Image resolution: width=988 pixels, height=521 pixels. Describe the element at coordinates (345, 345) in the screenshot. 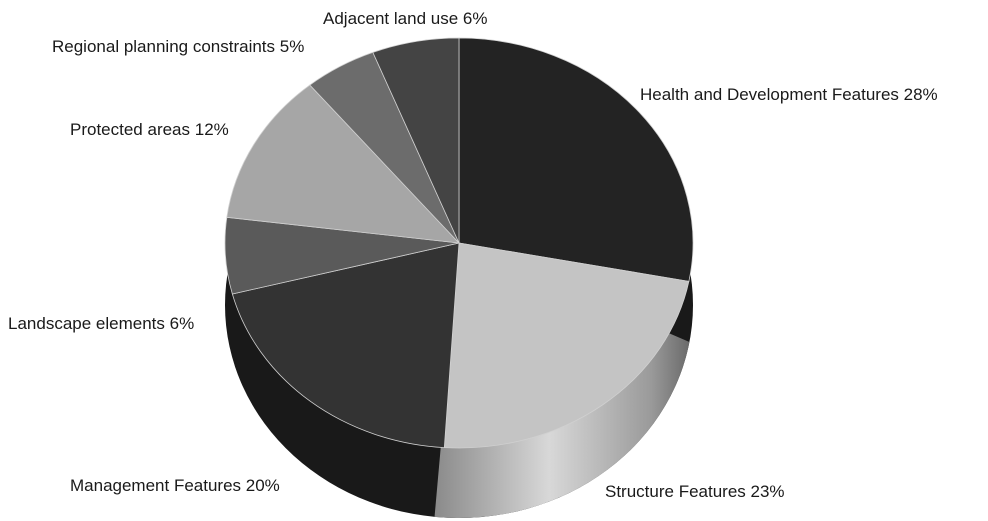

I see `pie-slice-management-features` at that location.